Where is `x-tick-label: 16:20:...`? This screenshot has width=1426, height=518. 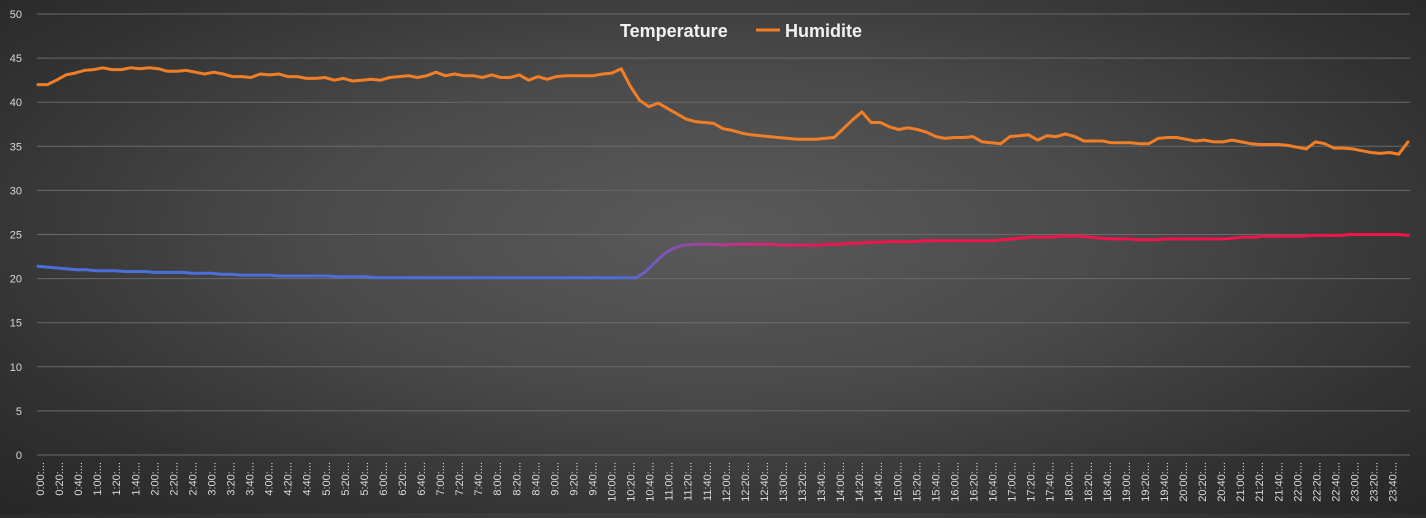
x-tick-label: 16:20:... is located at coordinates (974, 482).